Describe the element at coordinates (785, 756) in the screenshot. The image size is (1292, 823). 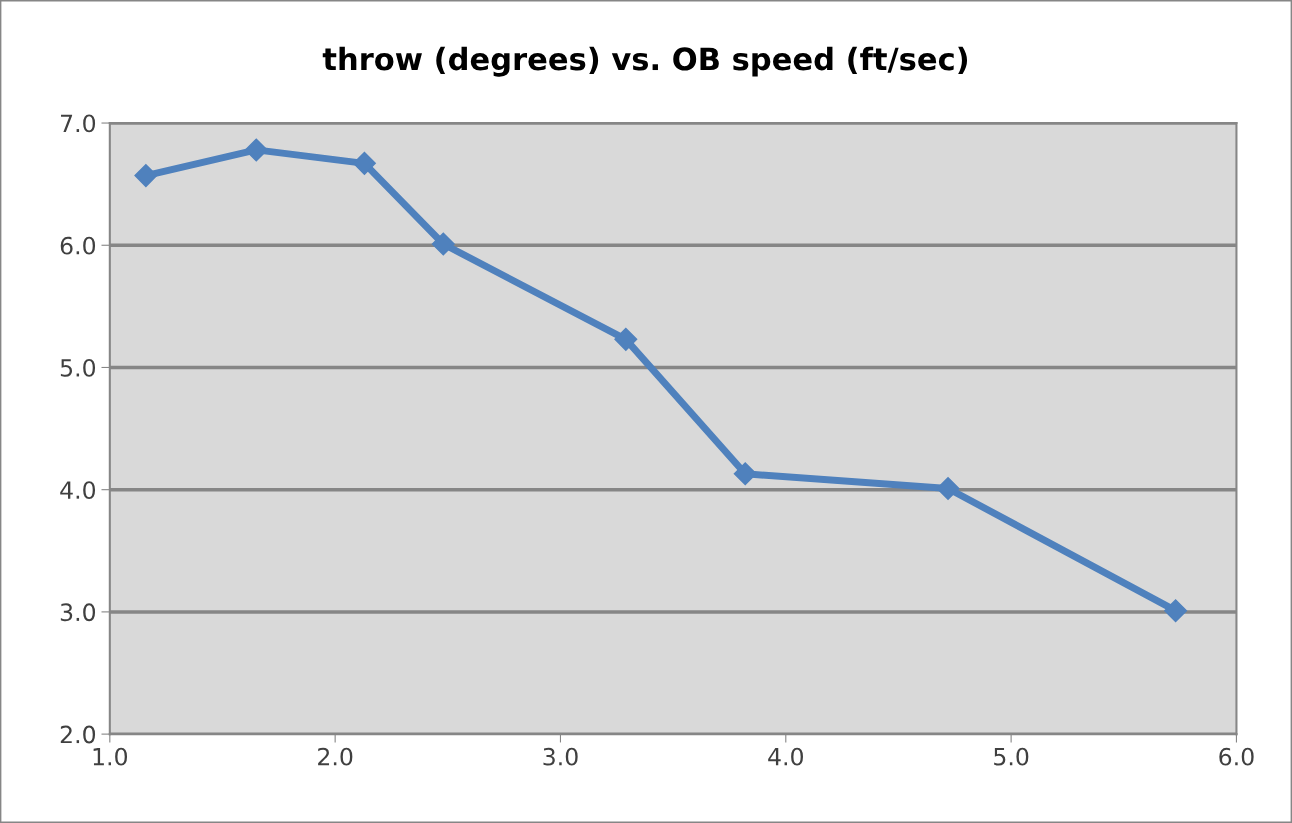
I see `x-tick-label: 4.0` at that location.